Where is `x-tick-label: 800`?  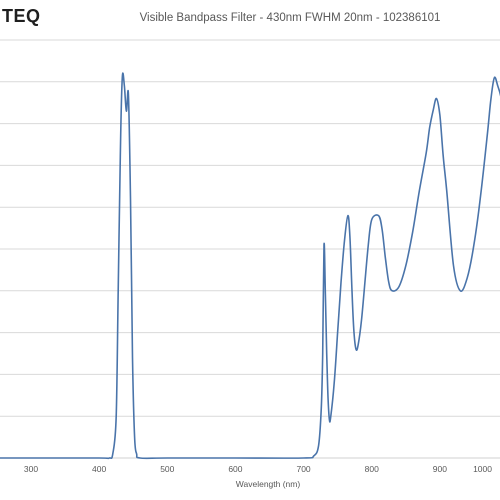
x-tick-label: 800 is located at coordinates (372, 469).